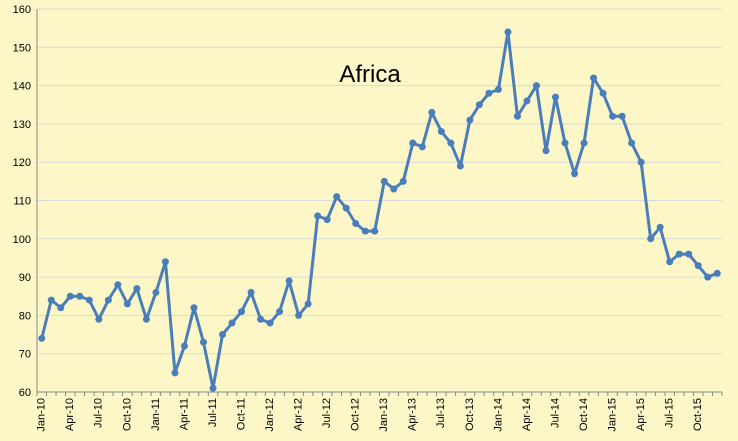 The height and width of the screenshot is (441, 738). Describe the element at coordinates (584, 414) in the screenshot. I see `x-tick-label: Oct-14` at that location.